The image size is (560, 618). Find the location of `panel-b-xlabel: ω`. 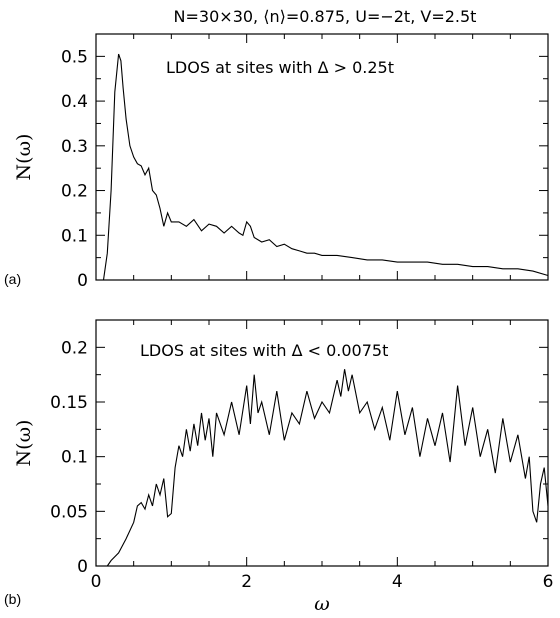

panel-b-xlabel: ω is located at coordinates (322, 604).